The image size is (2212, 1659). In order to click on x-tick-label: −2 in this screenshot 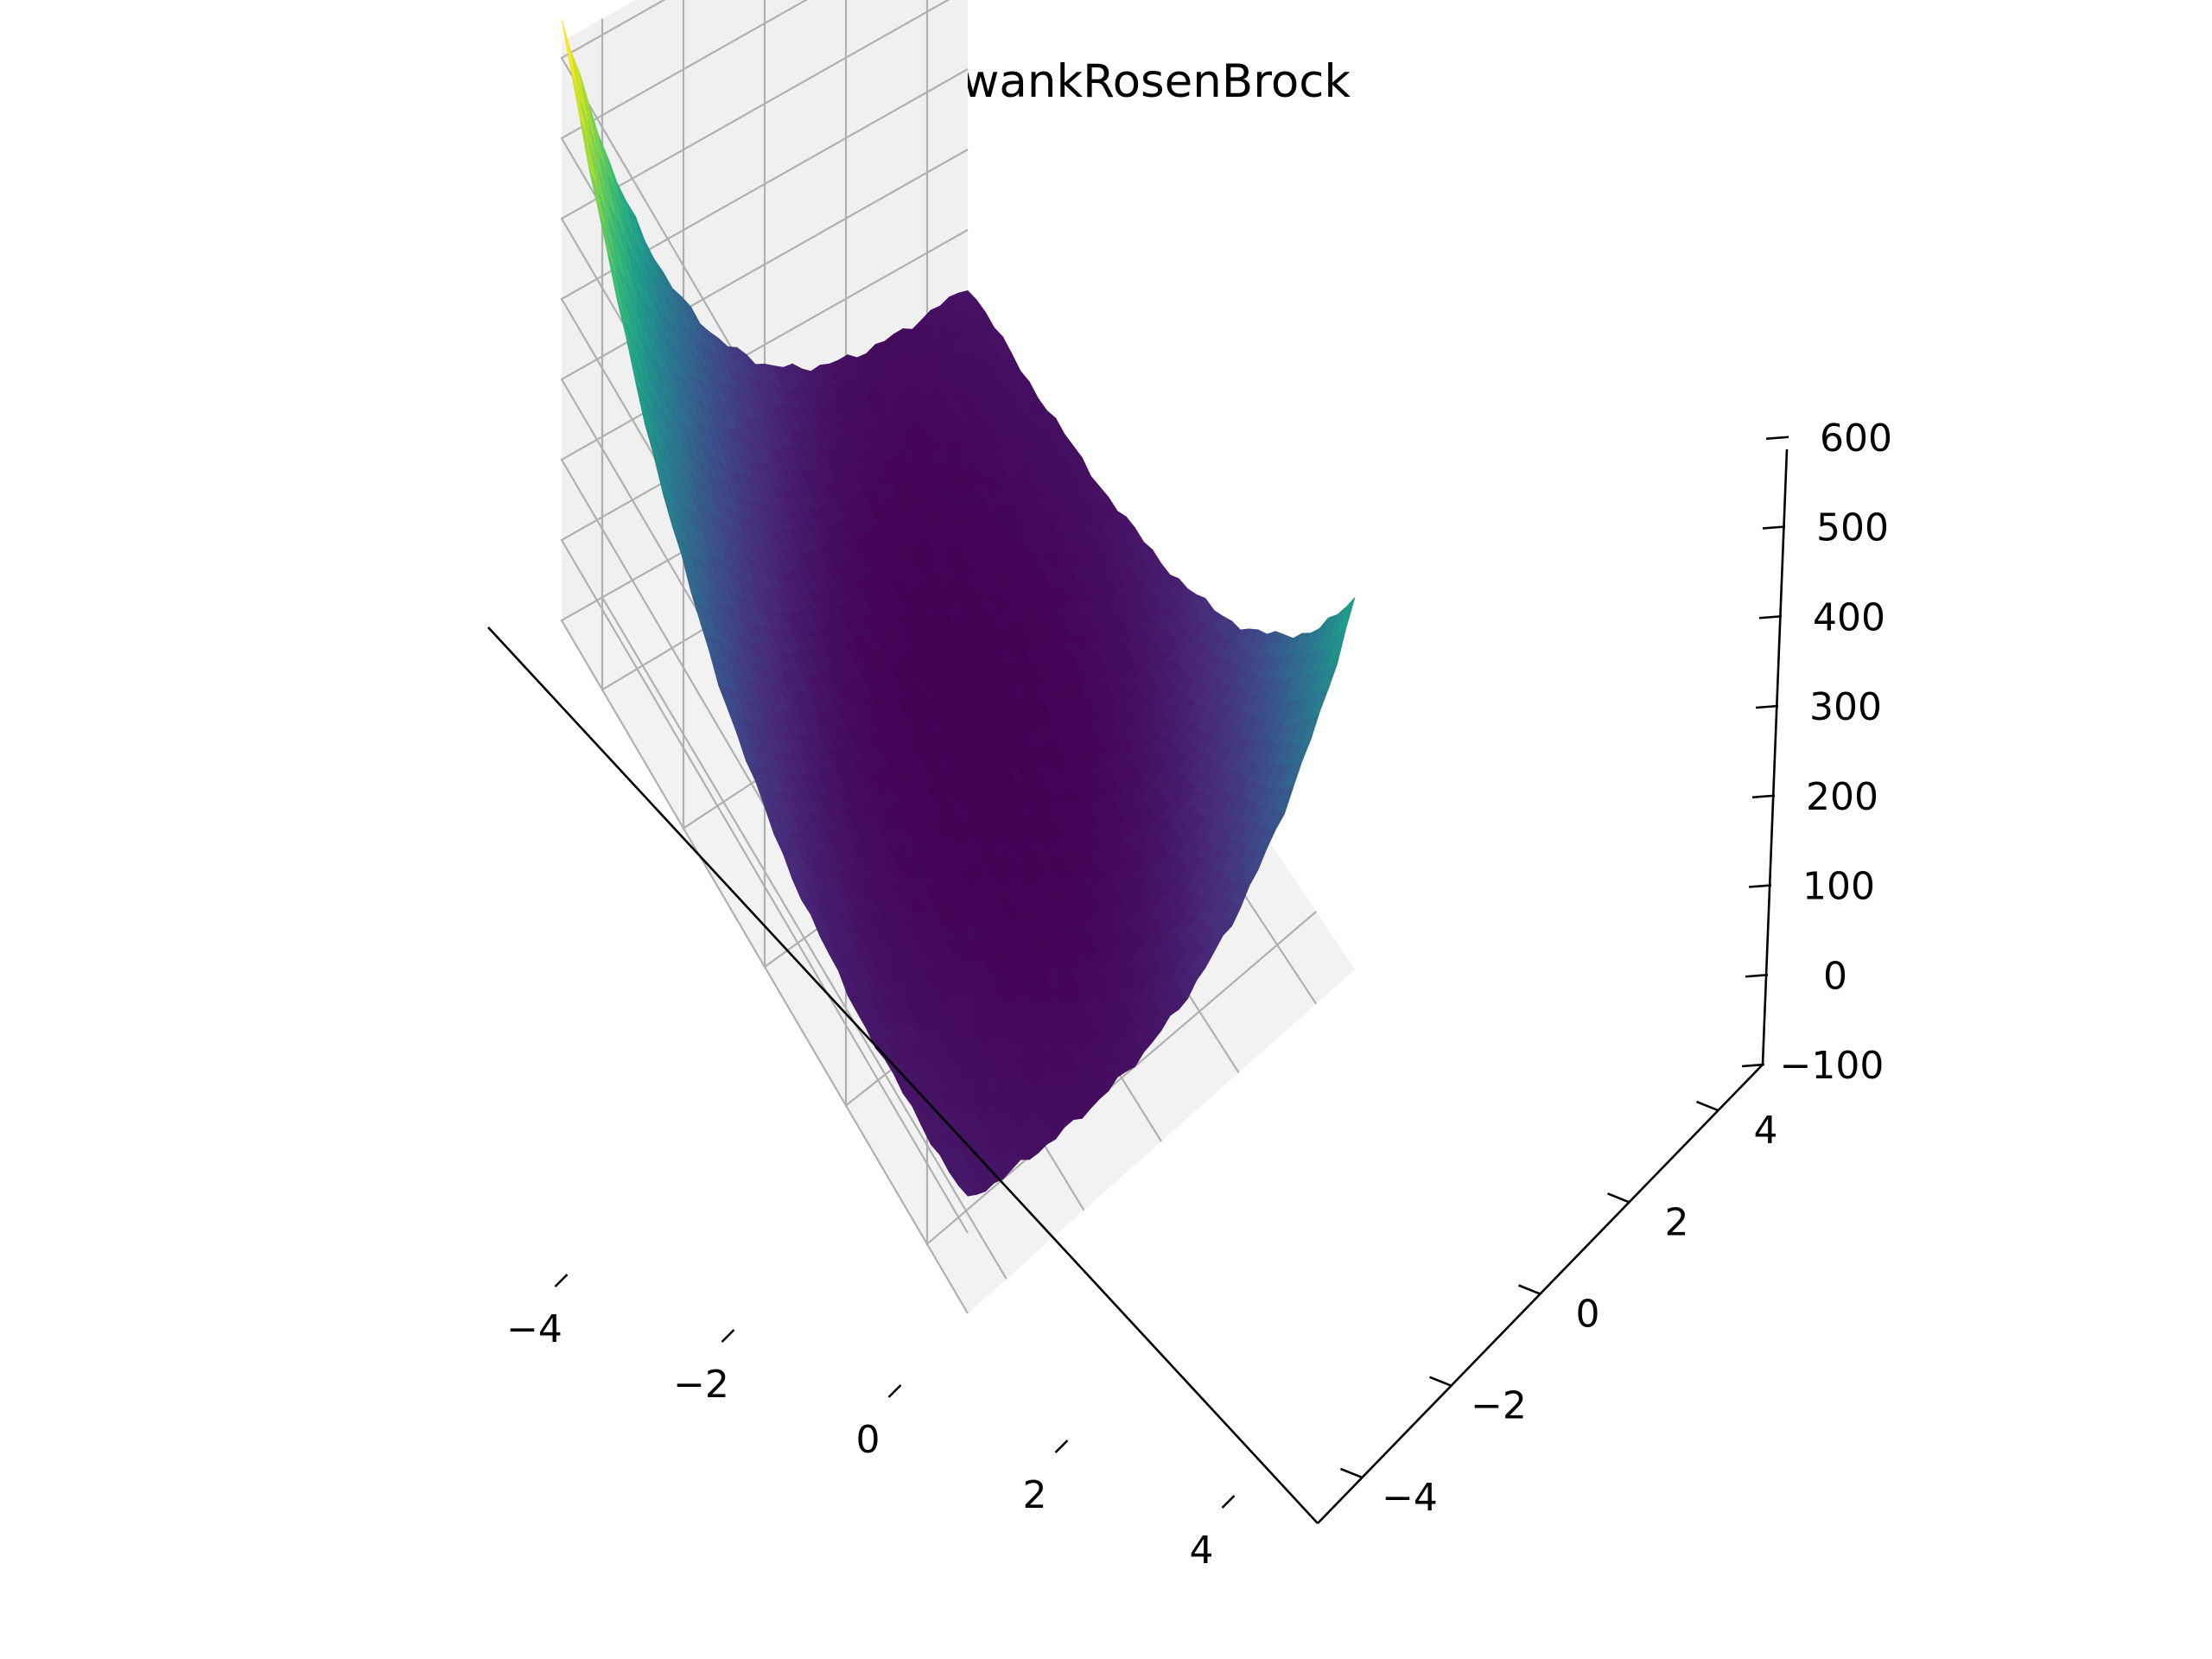, I will do `click(701, 1385)`.